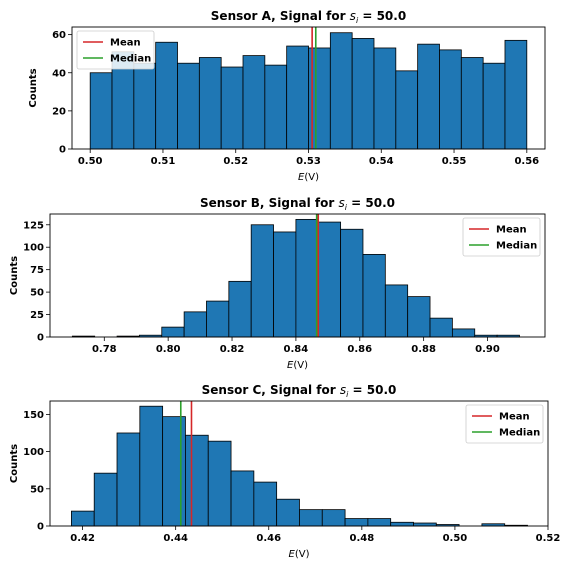 This screenshot has width=568, height=568. What do you see at coordinates (37, 315) in the screenshot?
I see `y-tick-label: 25` at bounding box center [37, 315].